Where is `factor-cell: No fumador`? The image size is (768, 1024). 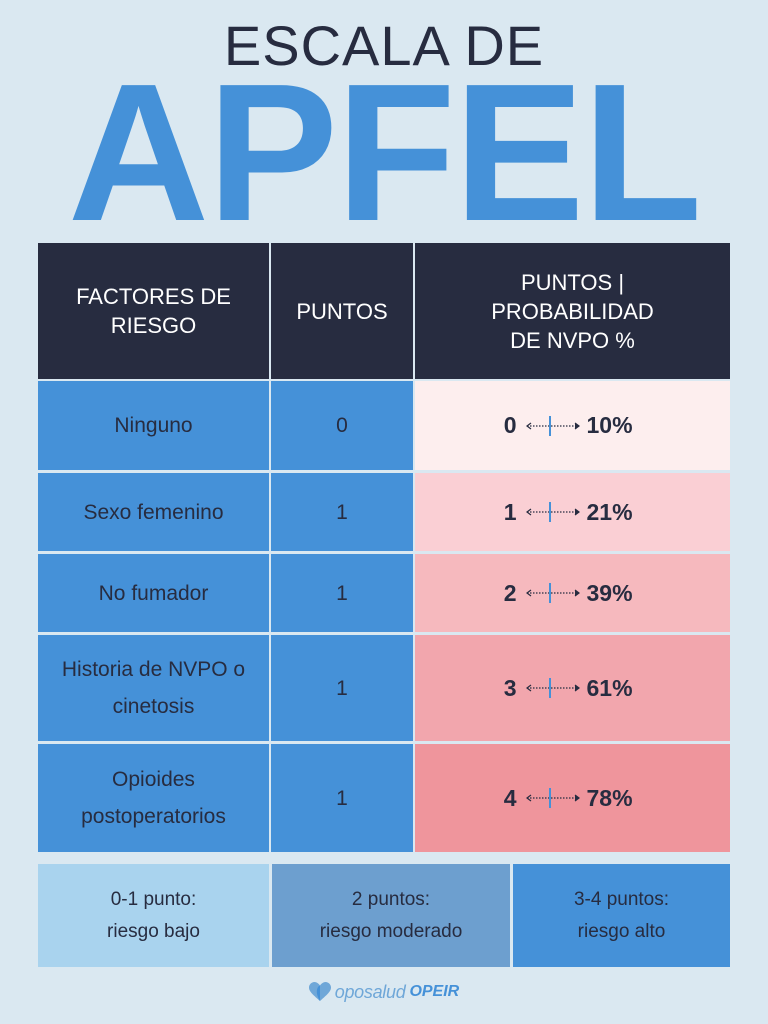
factor-cell: No fumador is located at coordinates (153, 593).